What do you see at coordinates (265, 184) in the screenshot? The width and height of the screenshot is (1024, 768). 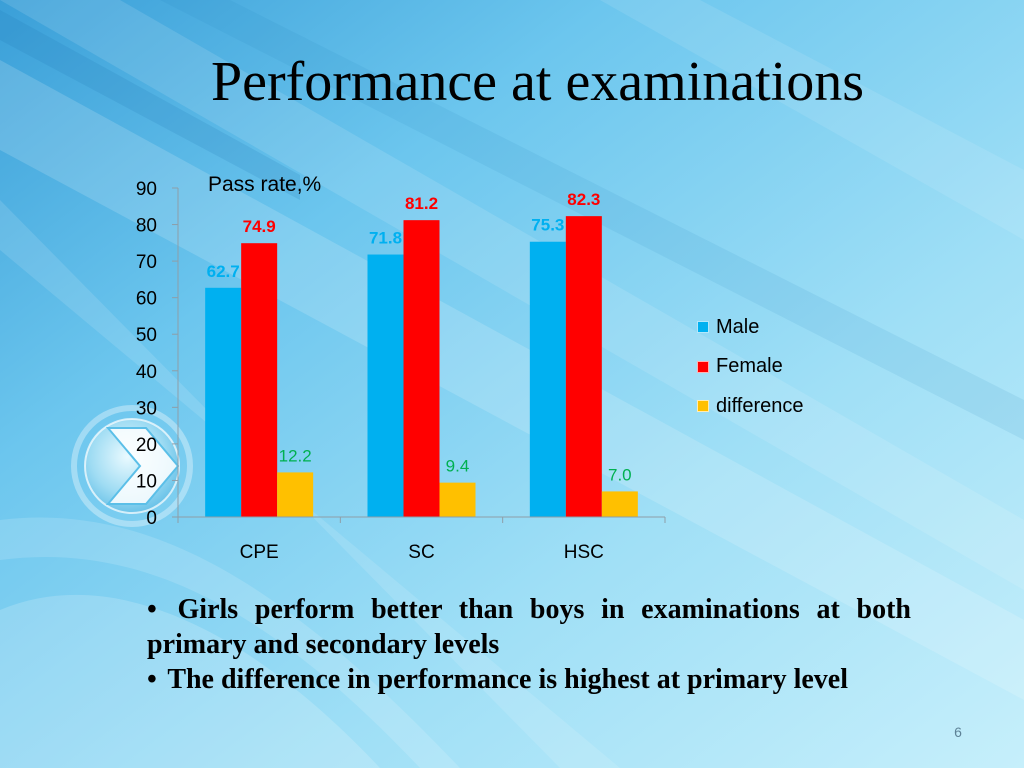 I see `y-axis-label: Pass rate,%` at bounding box center [265, 184].